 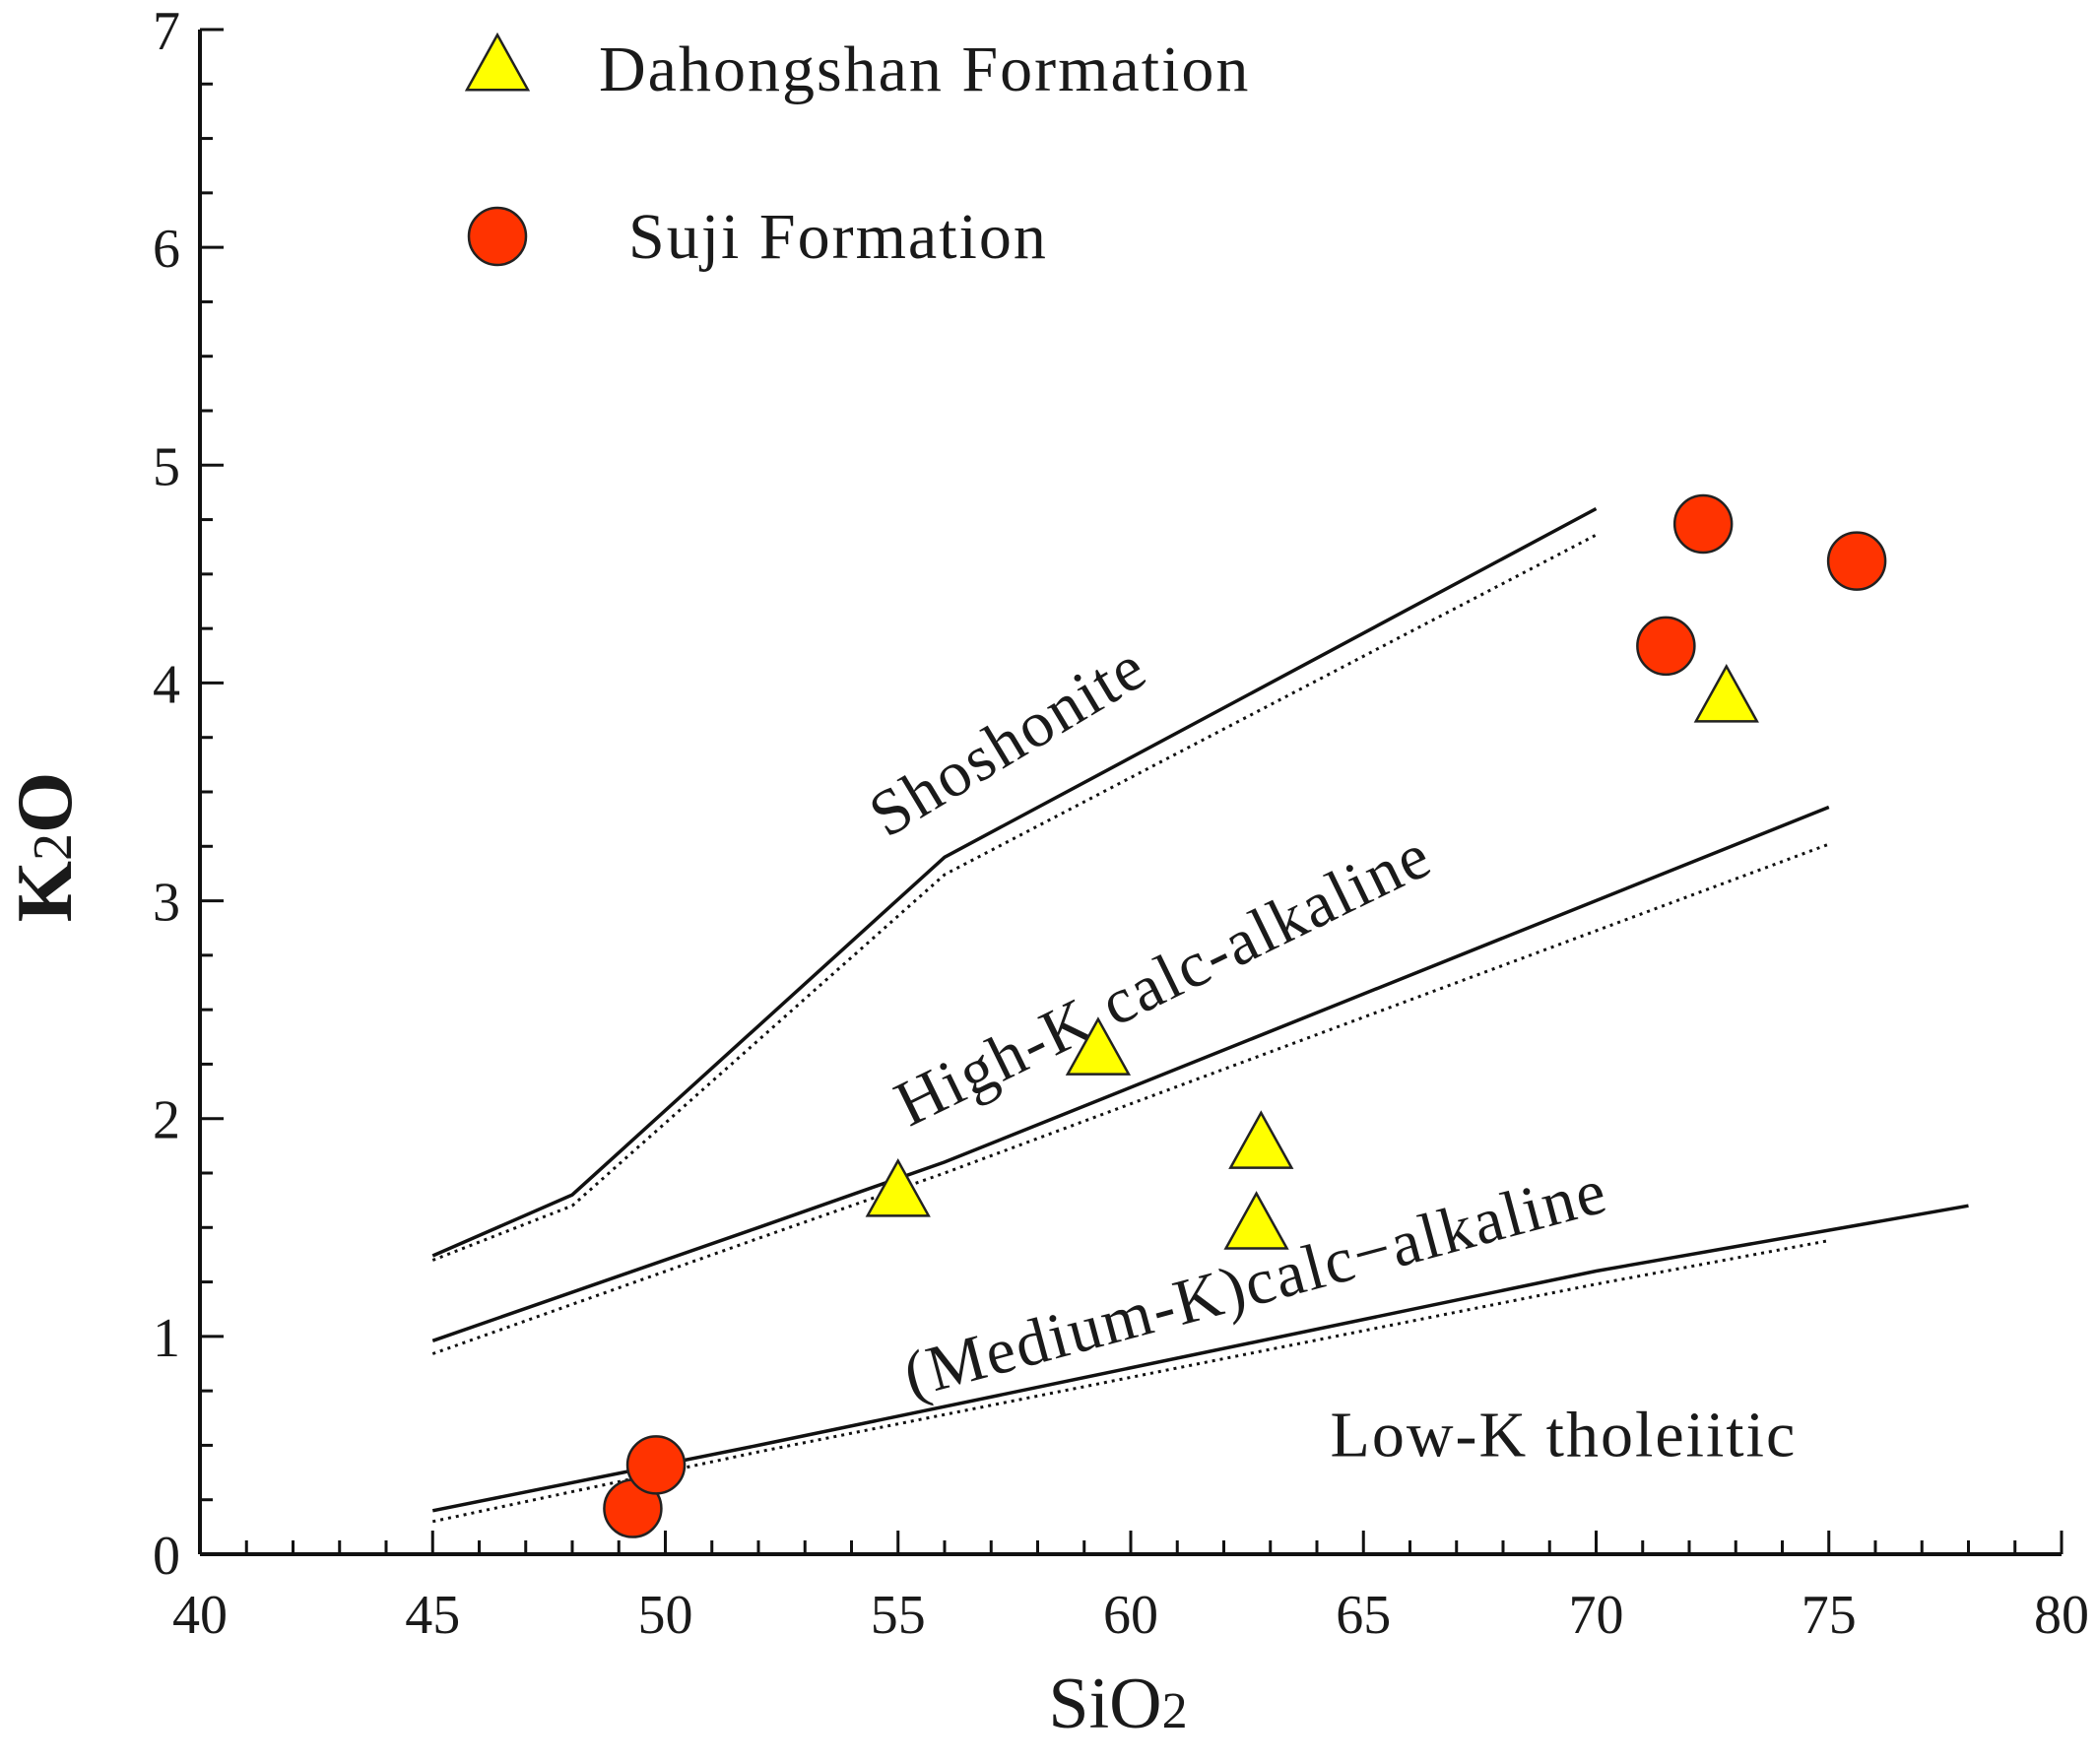 What do you see at coordinates (1117, 1704) in the screenshot?
I see `x-axis-label: SiO2` at bounding box center [1117, 1704].